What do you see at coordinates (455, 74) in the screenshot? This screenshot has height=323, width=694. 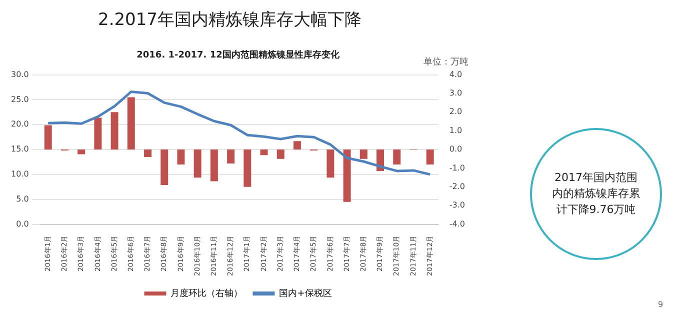 I see `y2-tick-label: 4.0` at bounding box center [455, 74].